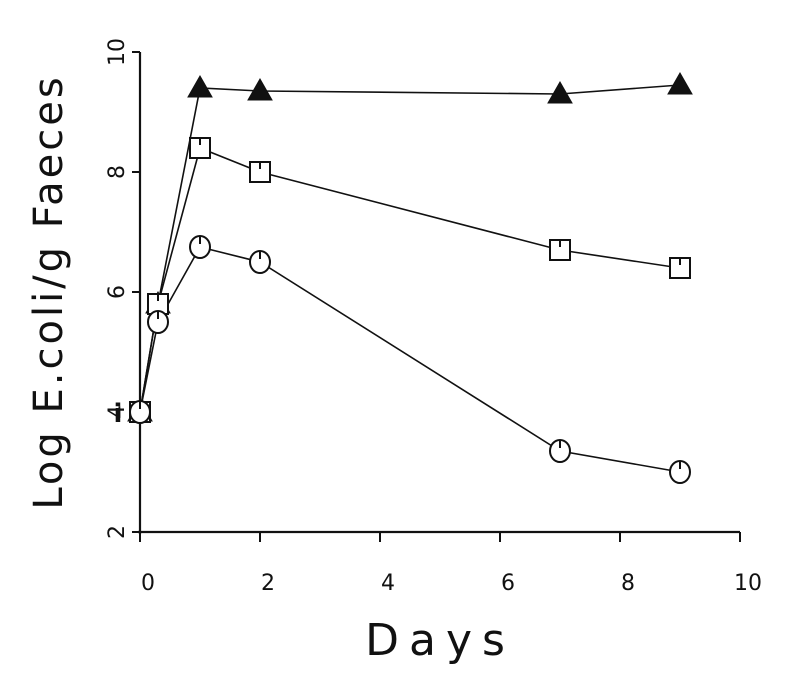 The width and height of the screenshot is (792, 676). What do you see at coordinates (268, 583) in the screenshot?
I see `x-tick-label-2: 2` at bounding box center [268, 583].